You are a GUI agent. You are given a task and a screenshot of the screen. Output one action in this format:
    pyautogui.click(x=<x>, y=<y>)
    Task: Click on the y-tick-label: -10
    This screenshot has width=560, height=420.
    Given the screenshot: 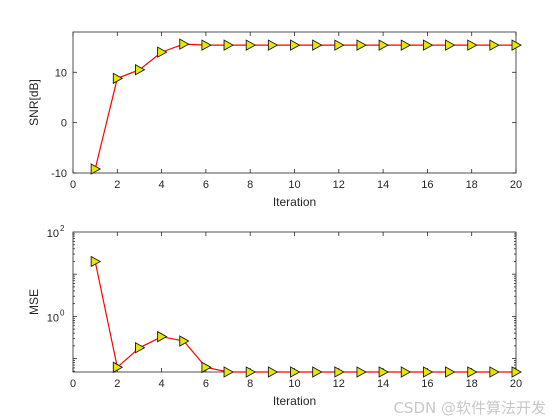 What is the action you would take?
    pyautogui.click(x=59, y=174)
    